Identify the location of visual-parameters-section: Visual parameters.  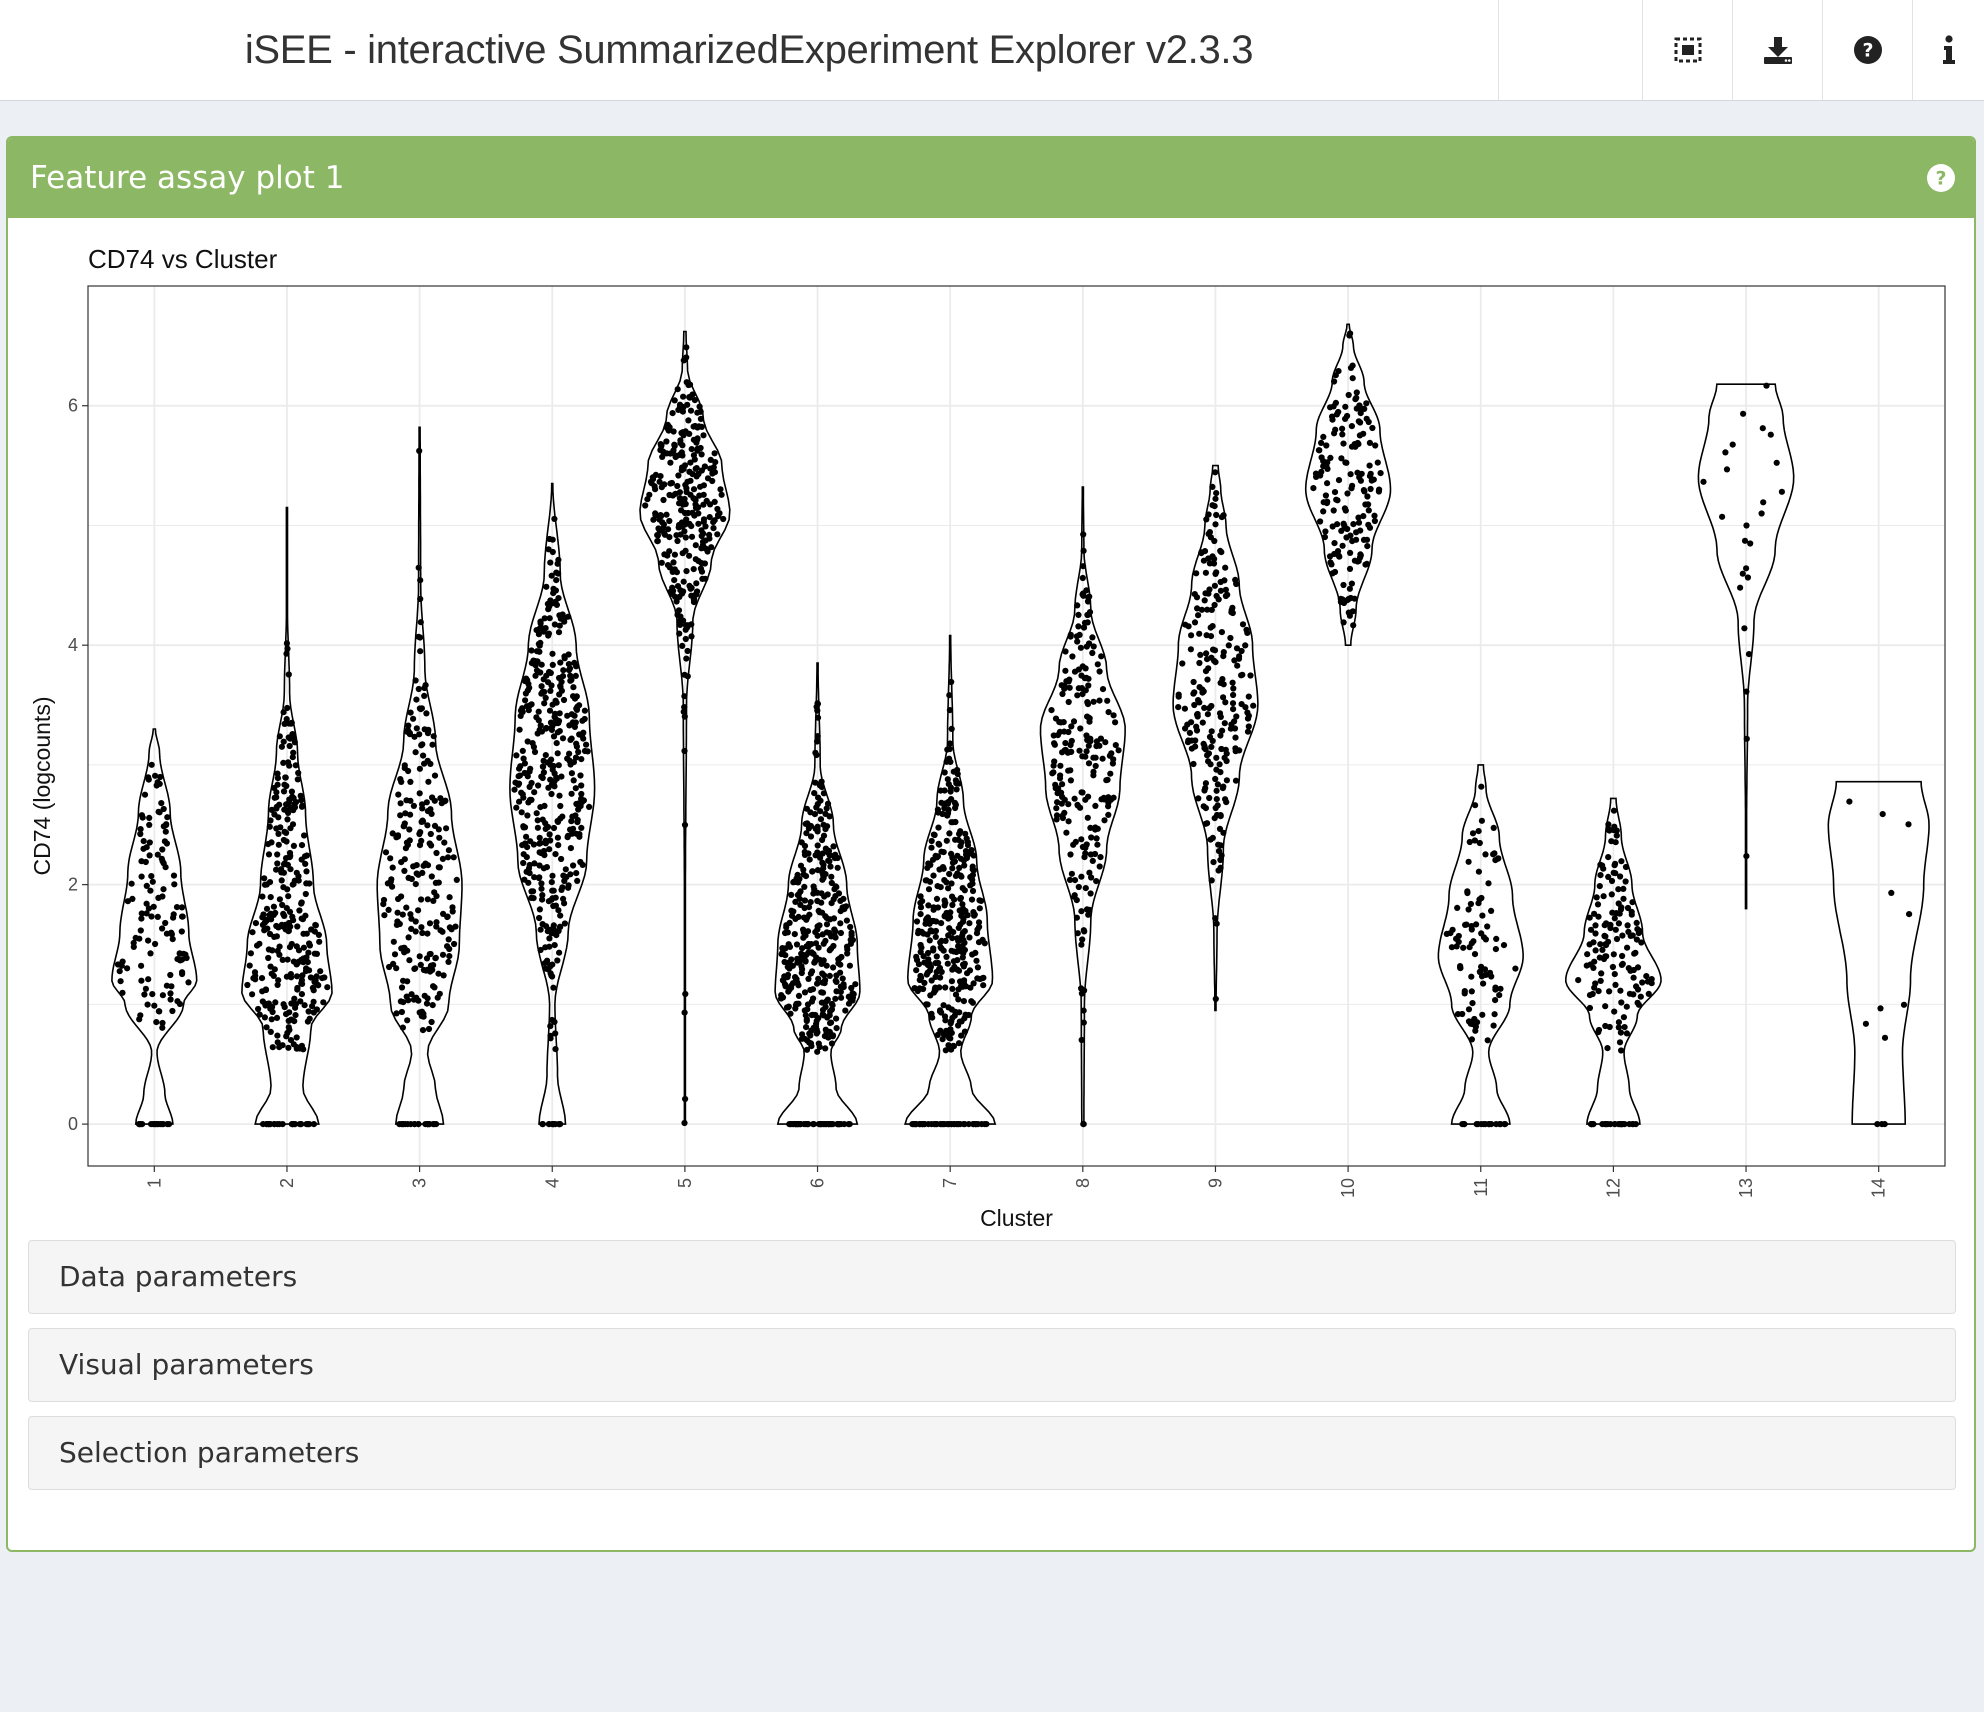
(992, 1365).